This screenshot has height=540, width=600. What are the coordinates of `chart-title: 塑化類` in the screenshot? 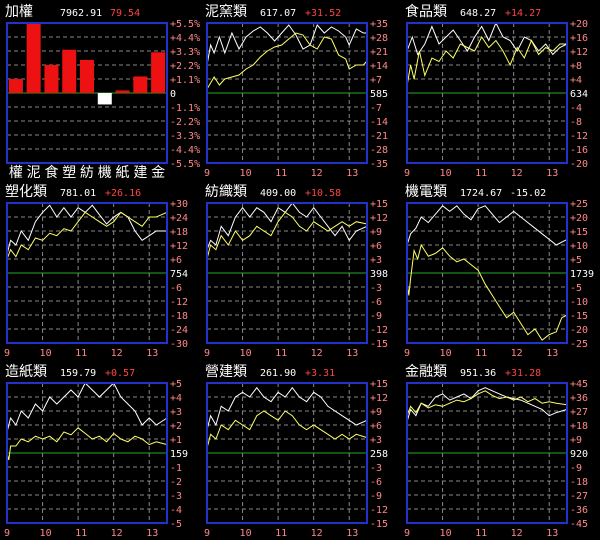 It's located at (26, 192).